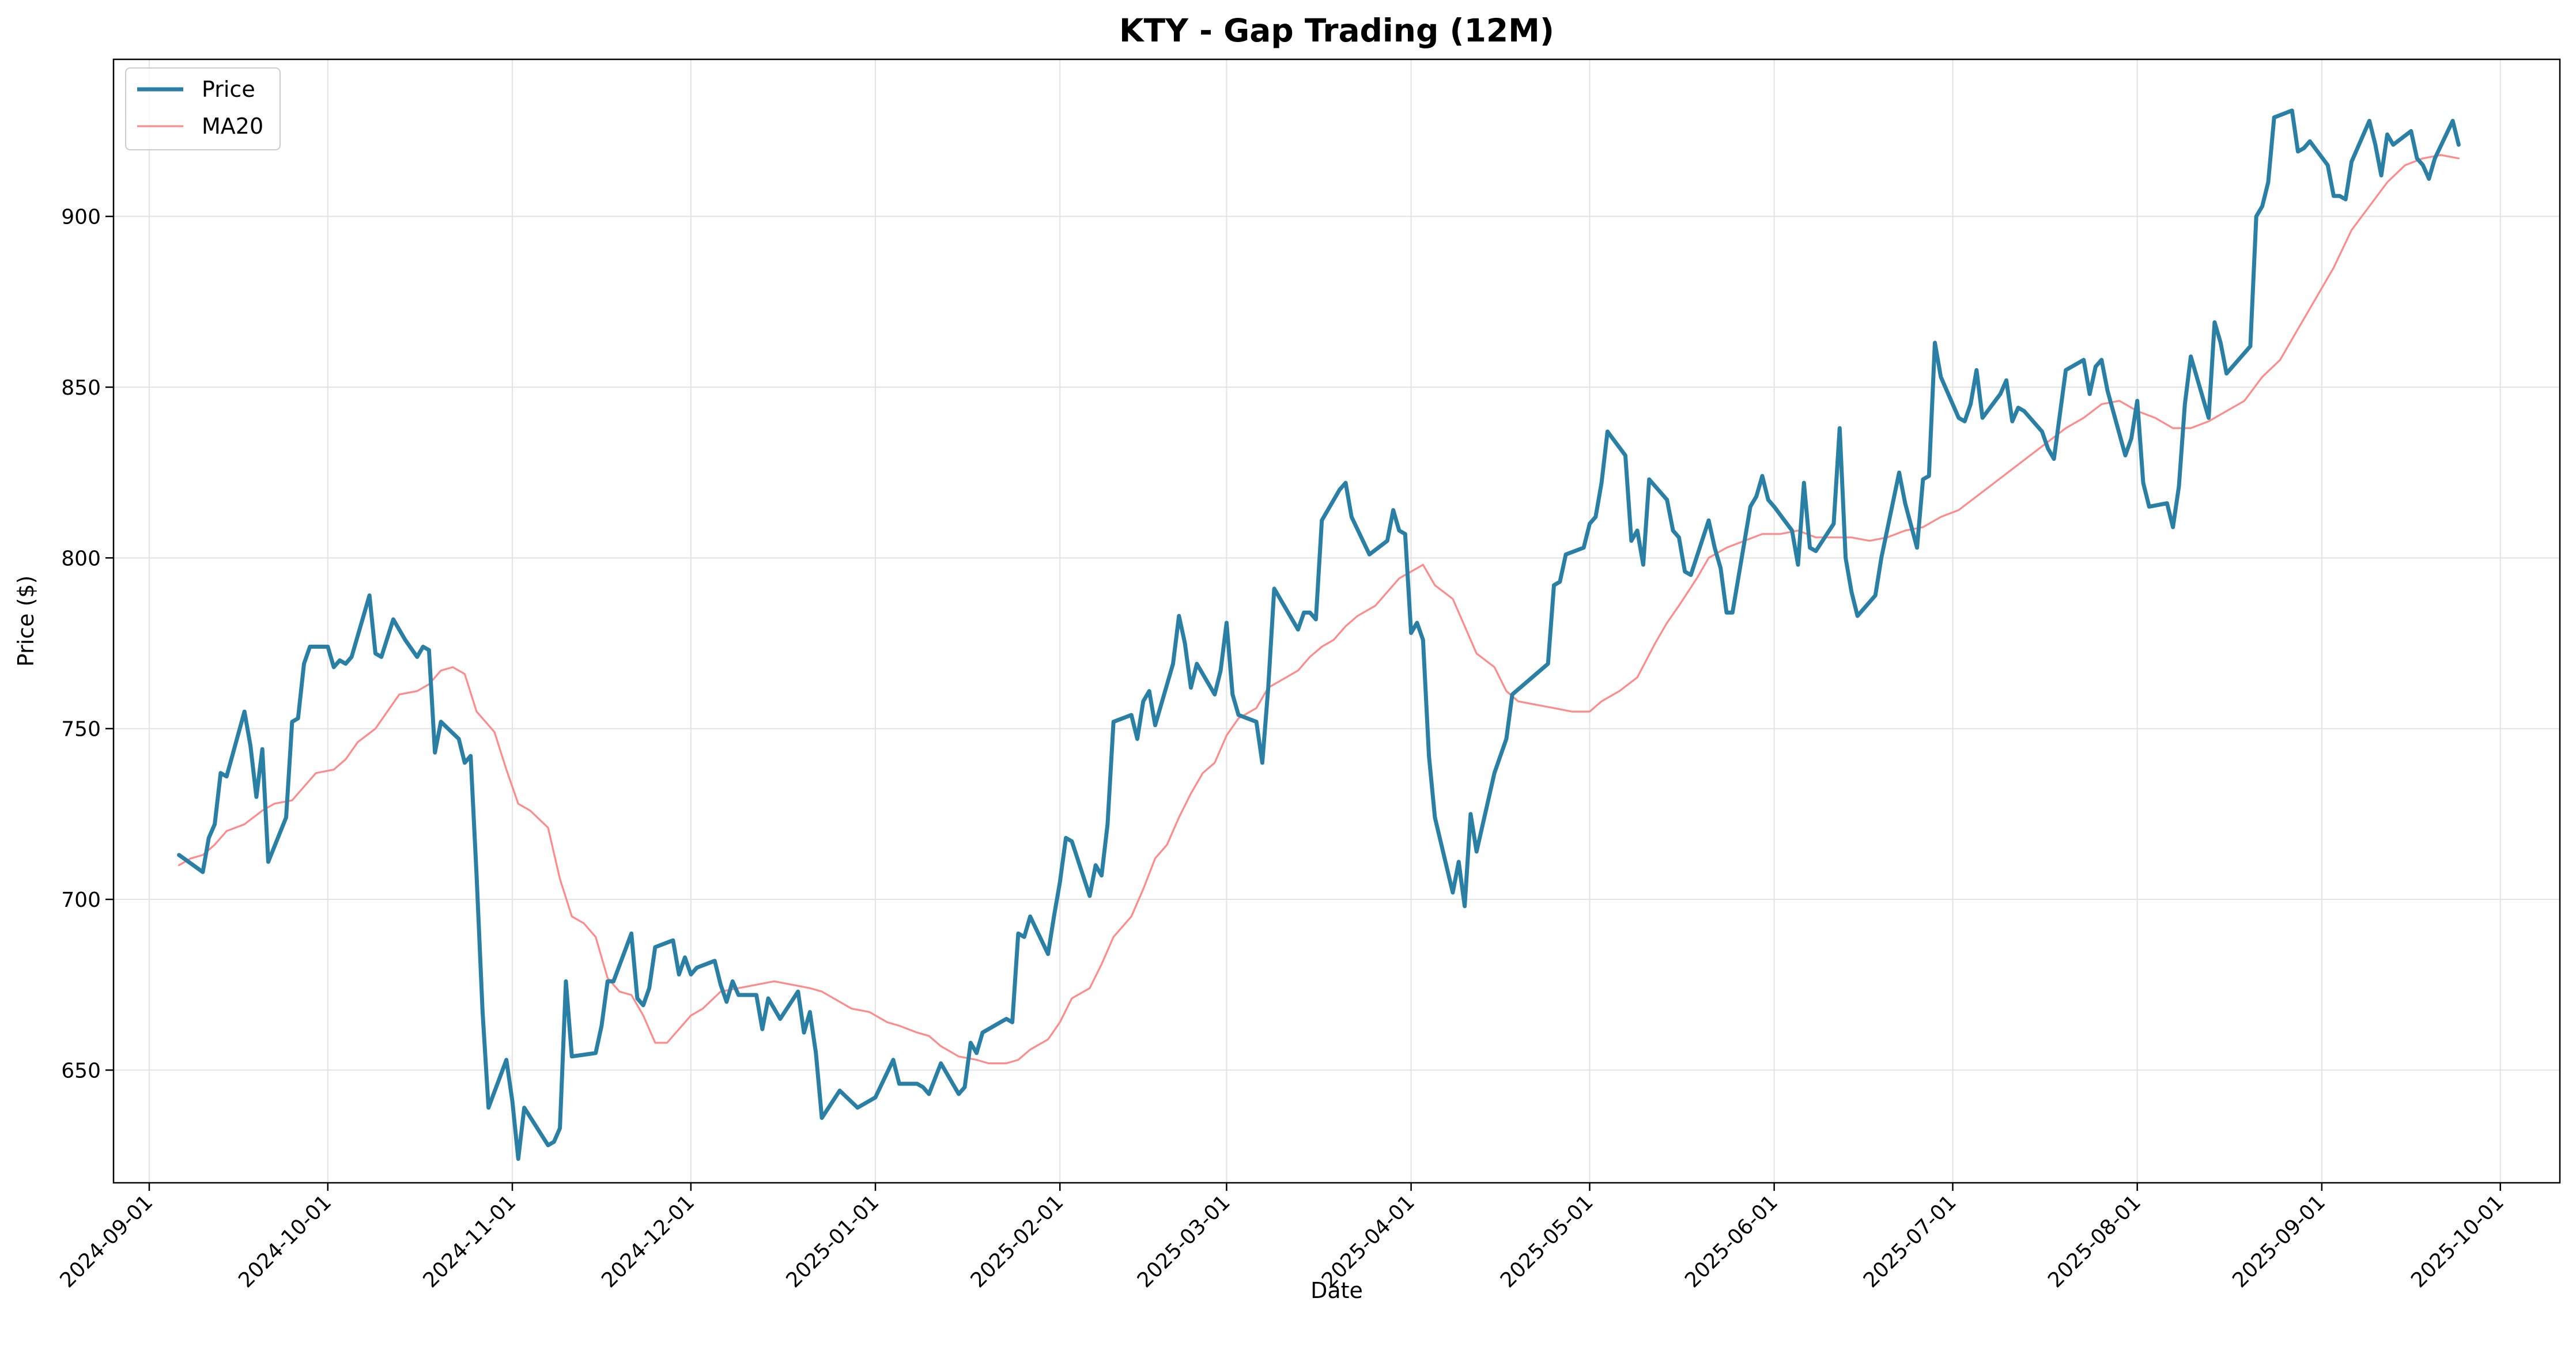  I want to click on y-axis: 650 700 750 800 850 900, so click(87, 644).